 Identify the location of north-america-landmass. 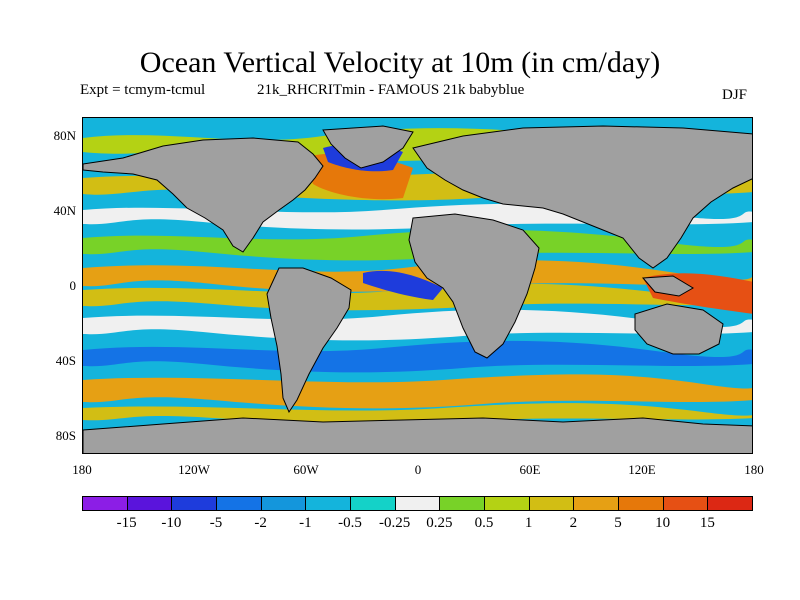
(203, 195).